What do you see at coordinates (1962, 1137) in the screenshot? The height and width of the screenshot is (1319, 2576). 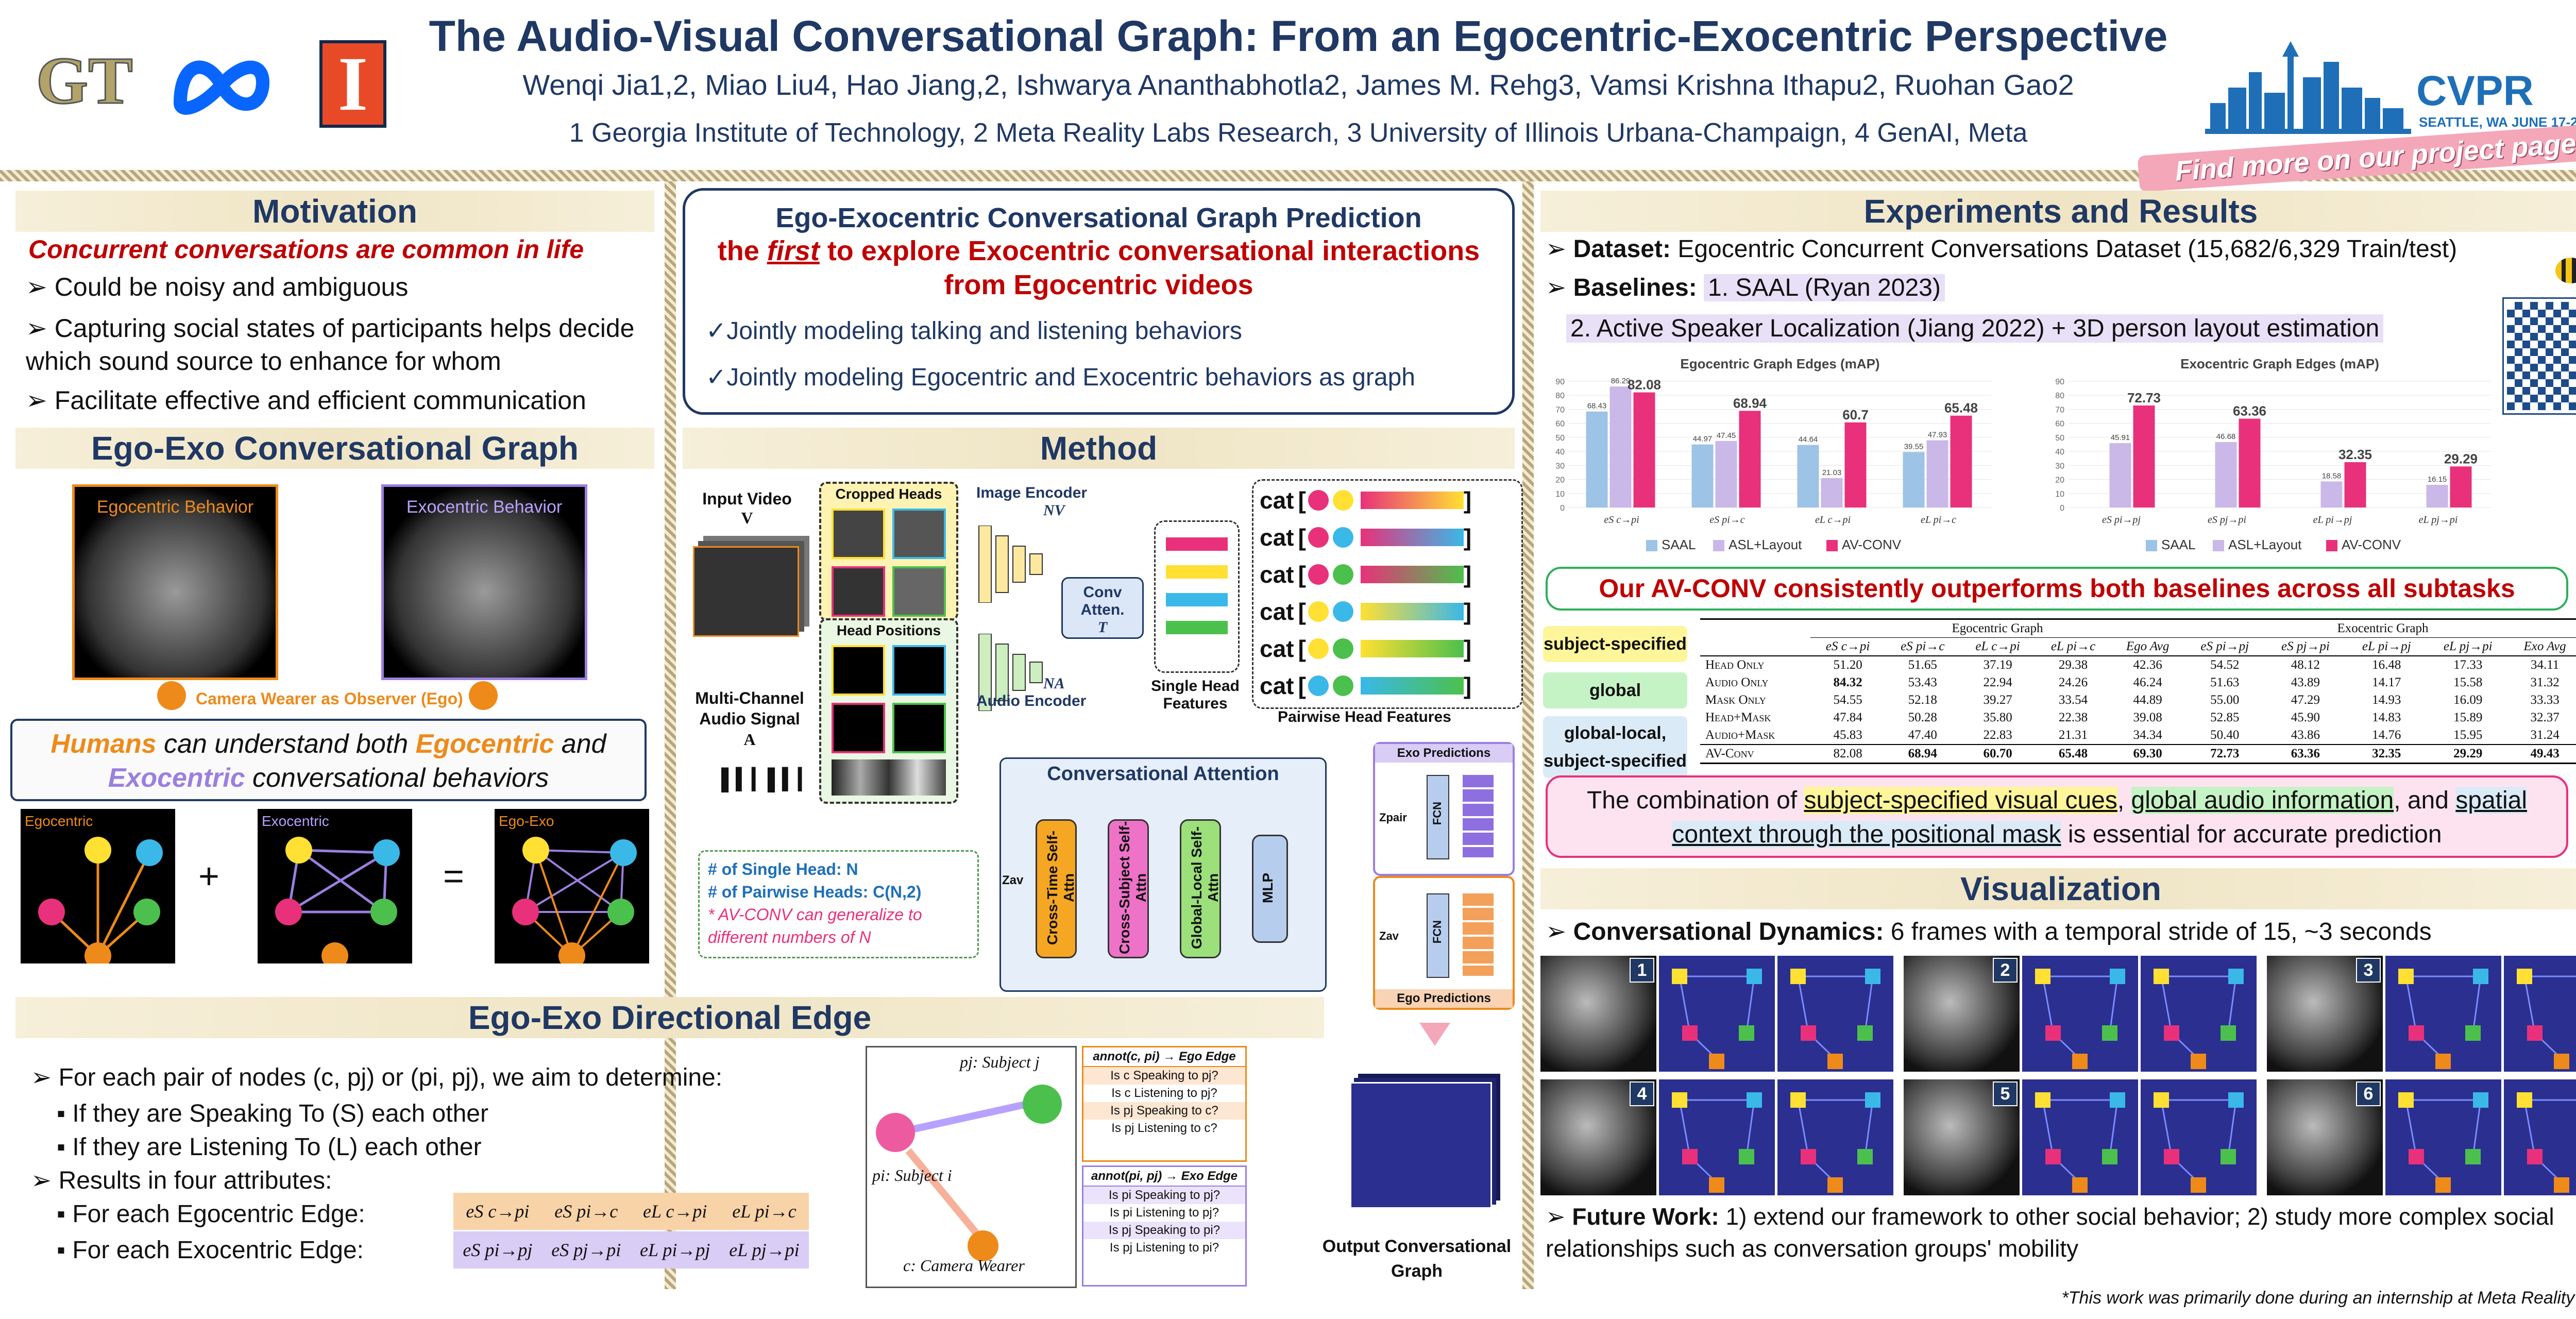 I see `vis-frame-photo: 5` at bounding box center [1962, 1137].